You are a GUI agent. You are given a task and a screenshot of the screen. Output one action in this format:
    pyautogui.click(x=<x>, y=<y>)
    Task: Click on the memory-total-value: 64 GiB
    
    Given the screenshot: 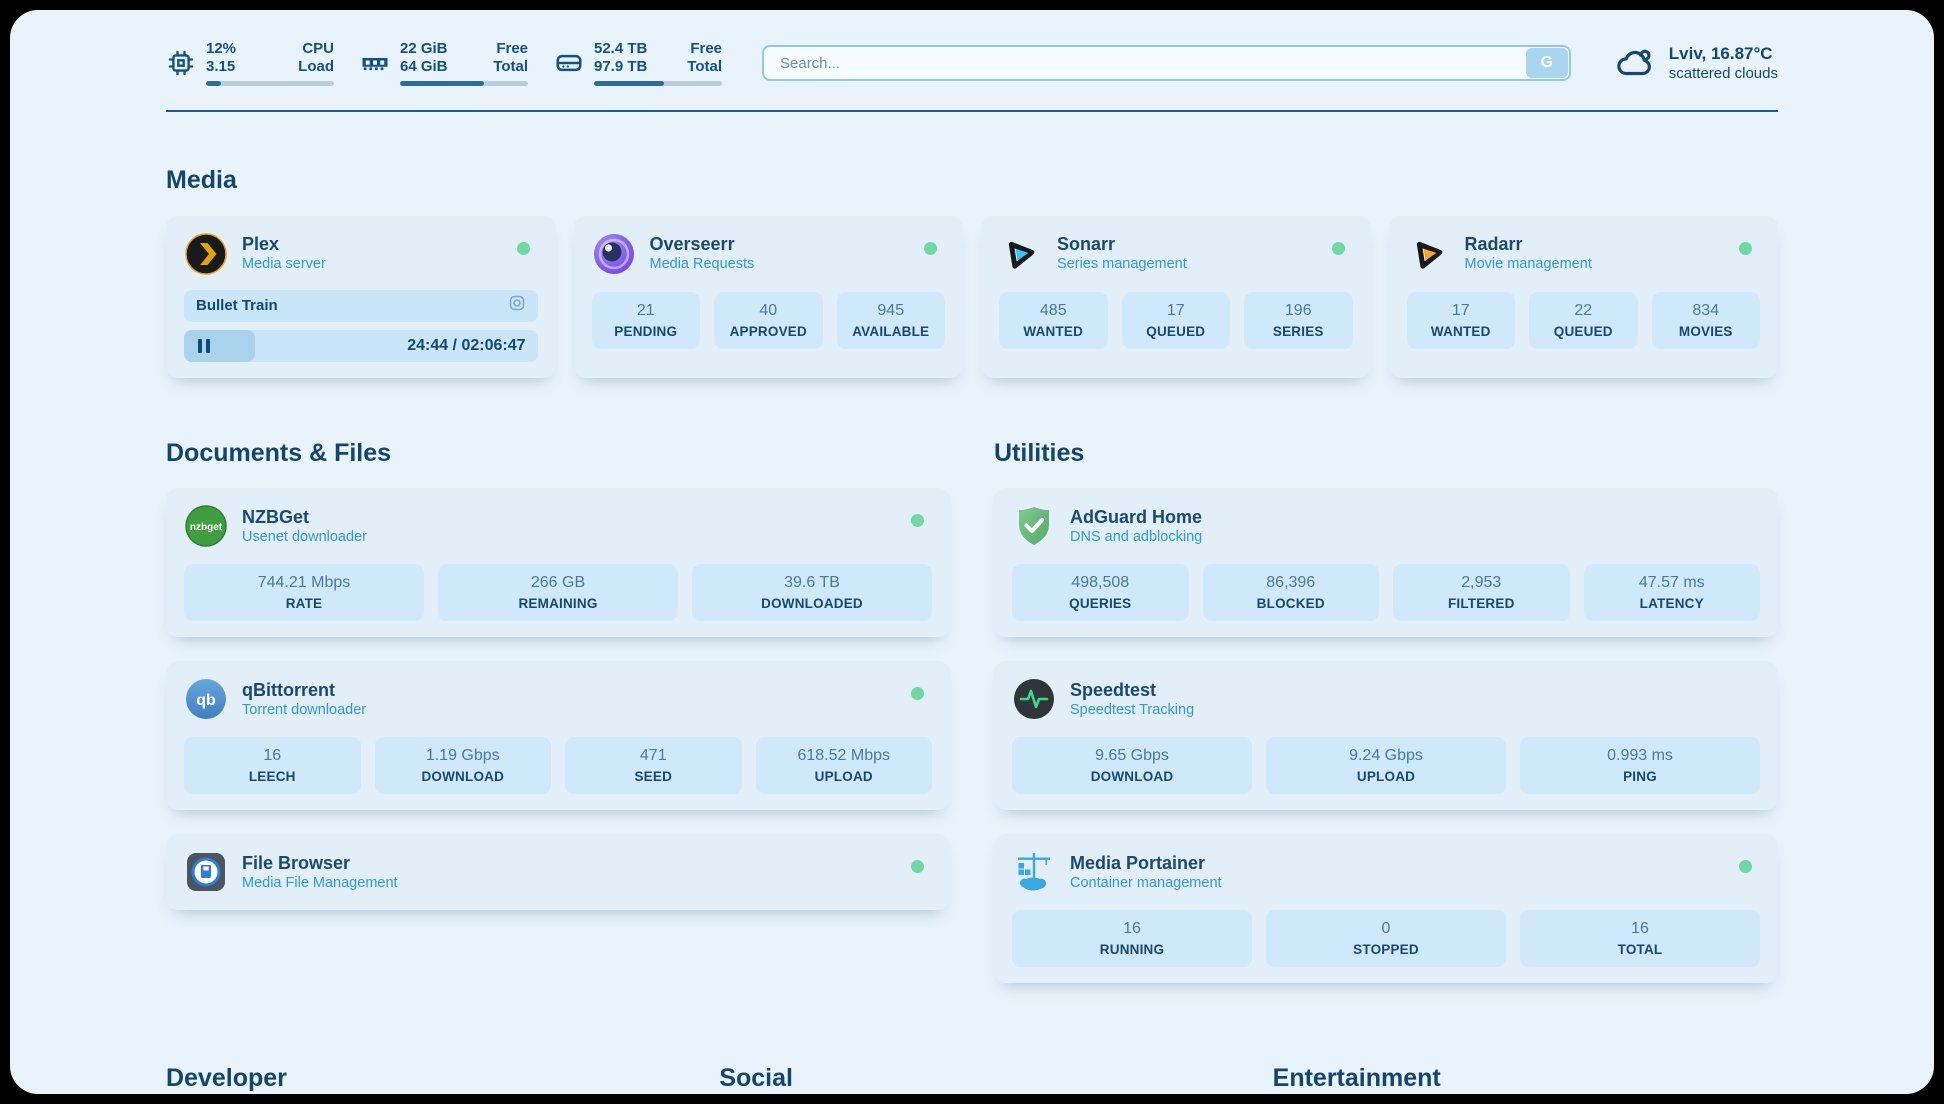 What is the action you would take?
    pyautogui.click(x=424, y=66)
    